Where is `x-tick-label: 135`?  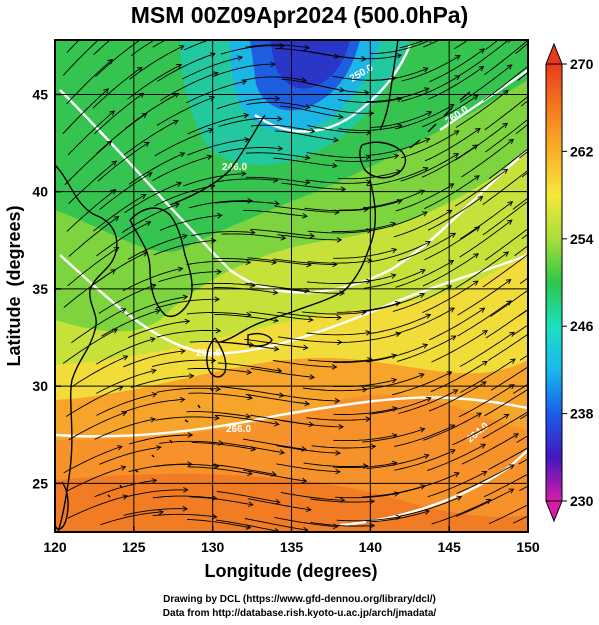 x-tick-label: 135 is located at coordinates (292, 547).